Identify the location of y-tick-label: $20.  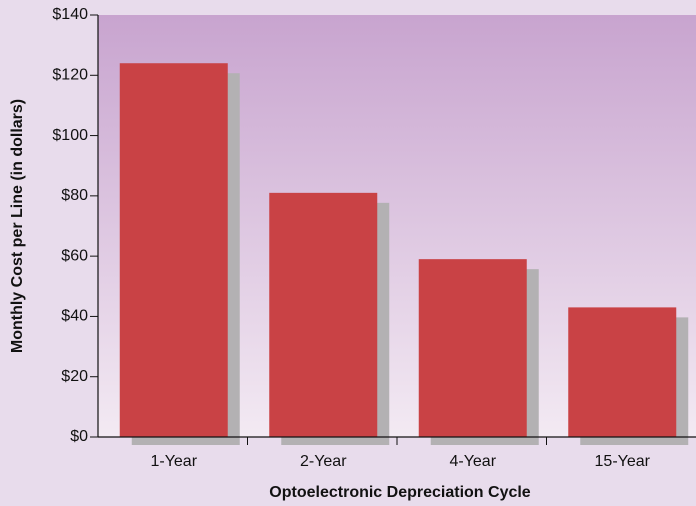
(74, 376).